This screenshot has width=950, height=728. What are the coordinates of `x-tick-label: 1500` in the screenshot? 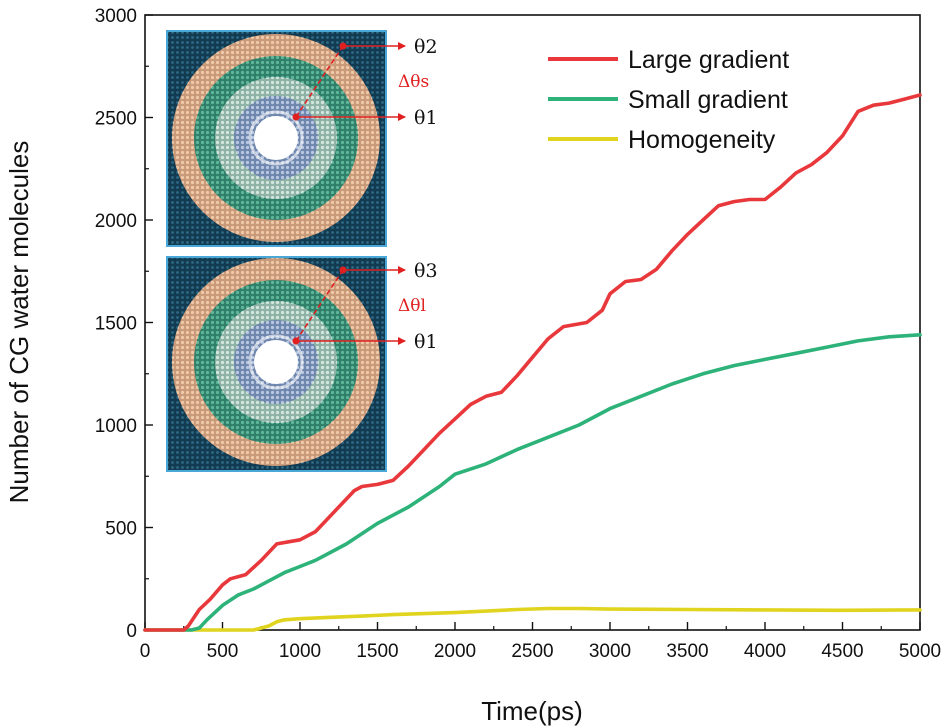 It's located at (377, 651).